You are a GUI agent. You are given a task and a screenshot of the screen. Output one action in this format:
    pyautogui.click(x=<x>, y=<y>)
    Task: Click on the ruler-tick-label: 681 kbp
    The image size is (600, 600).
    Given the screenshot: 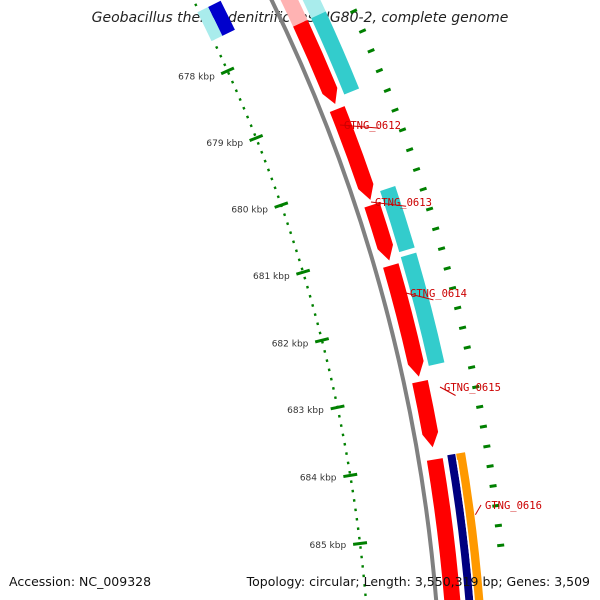 What is the action you would take?
    pyautogui.click(x=271, y=277)
    